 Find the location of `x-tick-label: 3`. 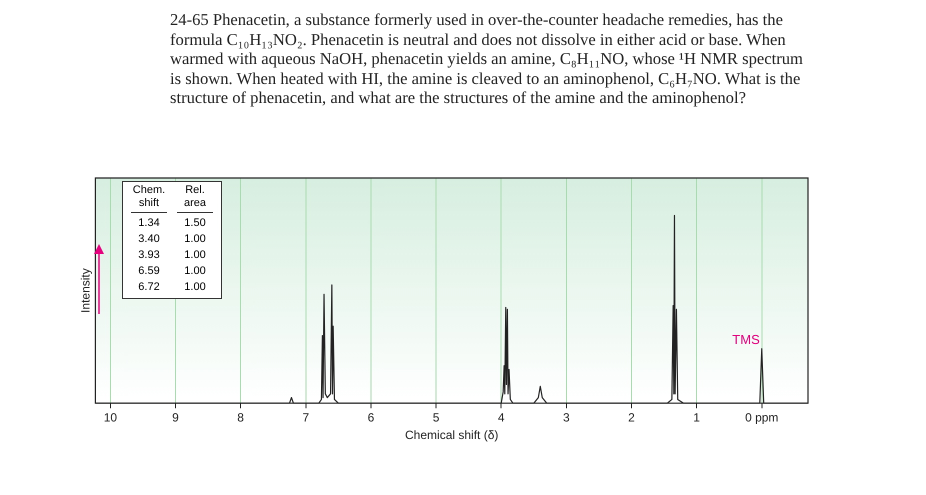

x-tick-label: 3 is located at coordinates (566, 417).